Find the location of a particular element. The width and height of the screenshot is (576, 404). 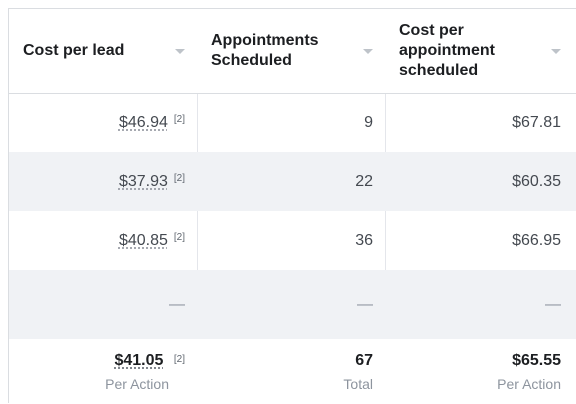

cost-per-appointment-cell: $66.95 is located at coordinates (480, 240).